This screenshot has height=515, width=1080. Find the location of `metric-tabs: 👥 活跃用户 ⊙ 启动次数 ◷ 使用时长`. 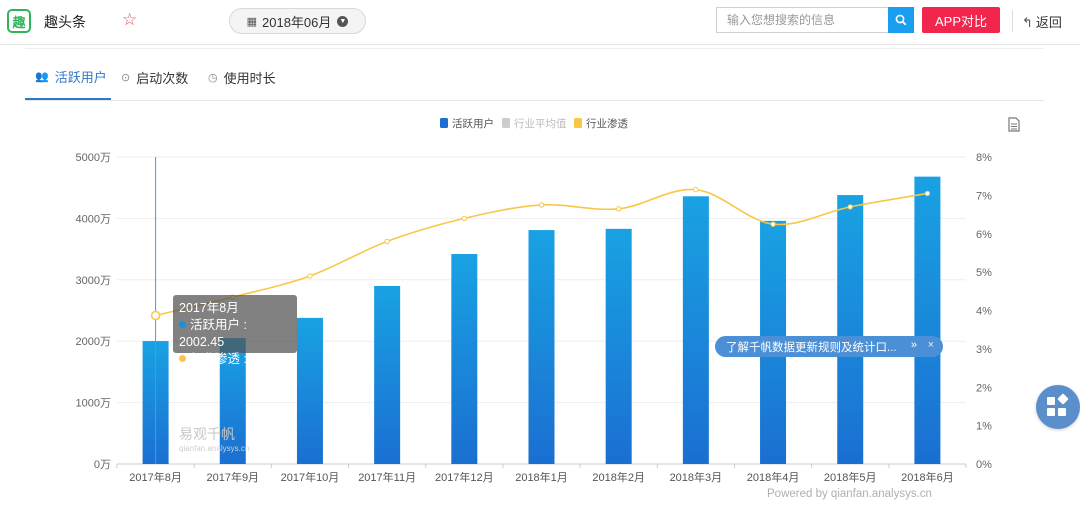

metric-tabs: 👥 活跃用户 ⊙ 启动次数 ◷ 使用时长 is located at coordinates (534, 77).